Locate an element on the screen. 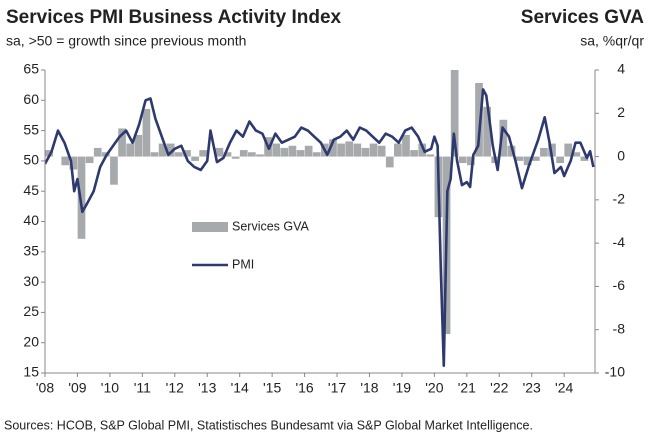 Image resolution: width=650 pixels, height=443 pixels. y-tick-label: 40 is located at coordinates (31, 220).